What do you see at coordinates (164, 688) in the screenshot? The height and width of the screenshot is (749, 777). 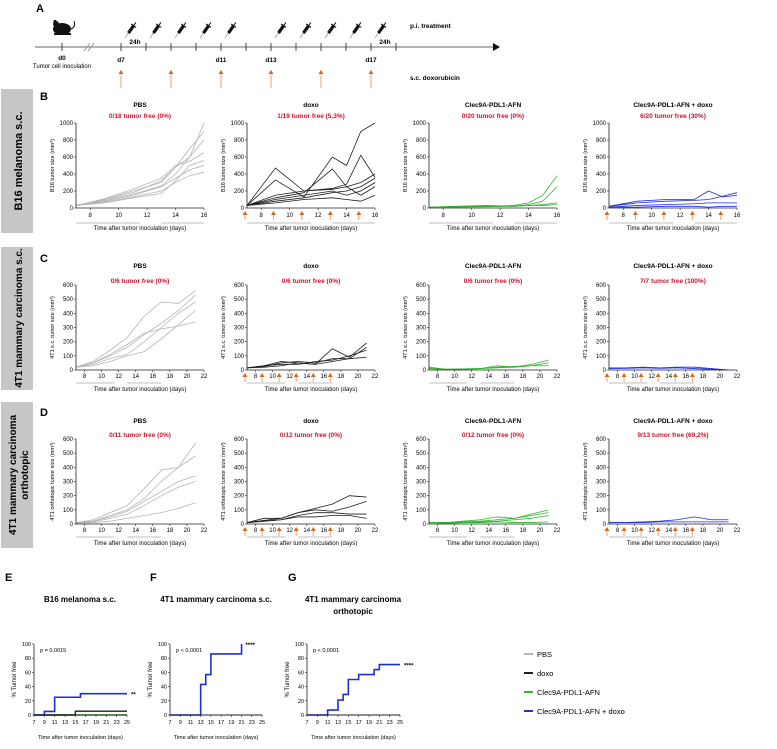 I see `y-tick-label: 40` at bounding box center [164, 688].